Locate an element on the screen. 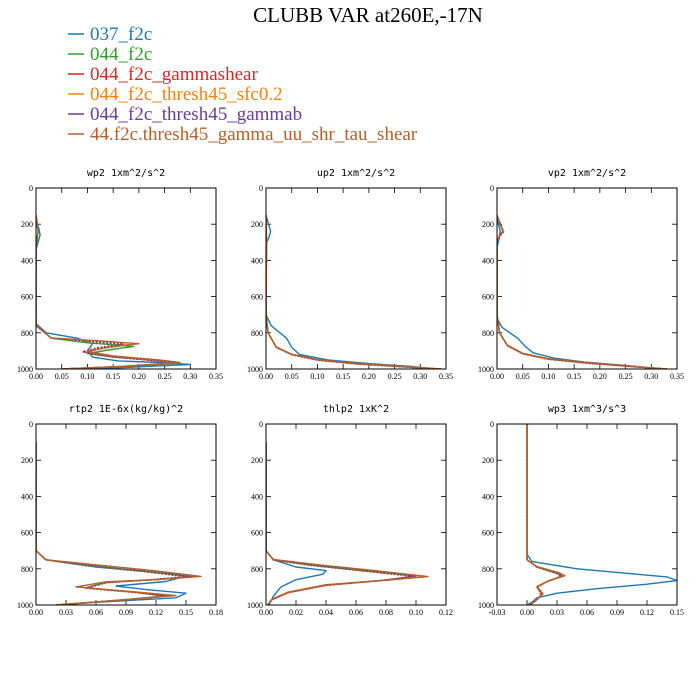  legend-label: 044_f2c_gammashear is located at coordinates (174, 74).